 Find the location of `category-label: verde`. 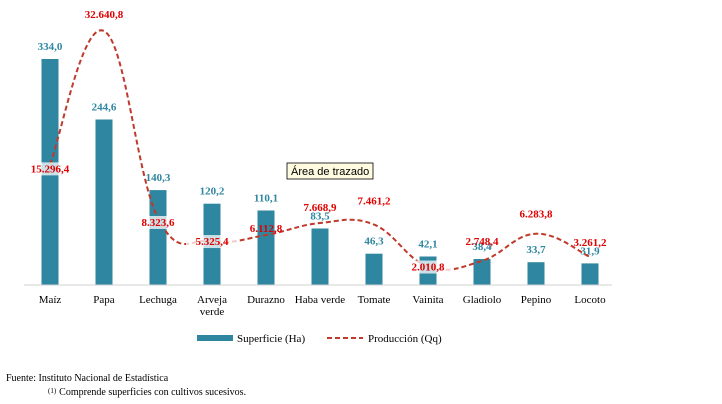

category-label: verde is located at coordinates (212, 312).